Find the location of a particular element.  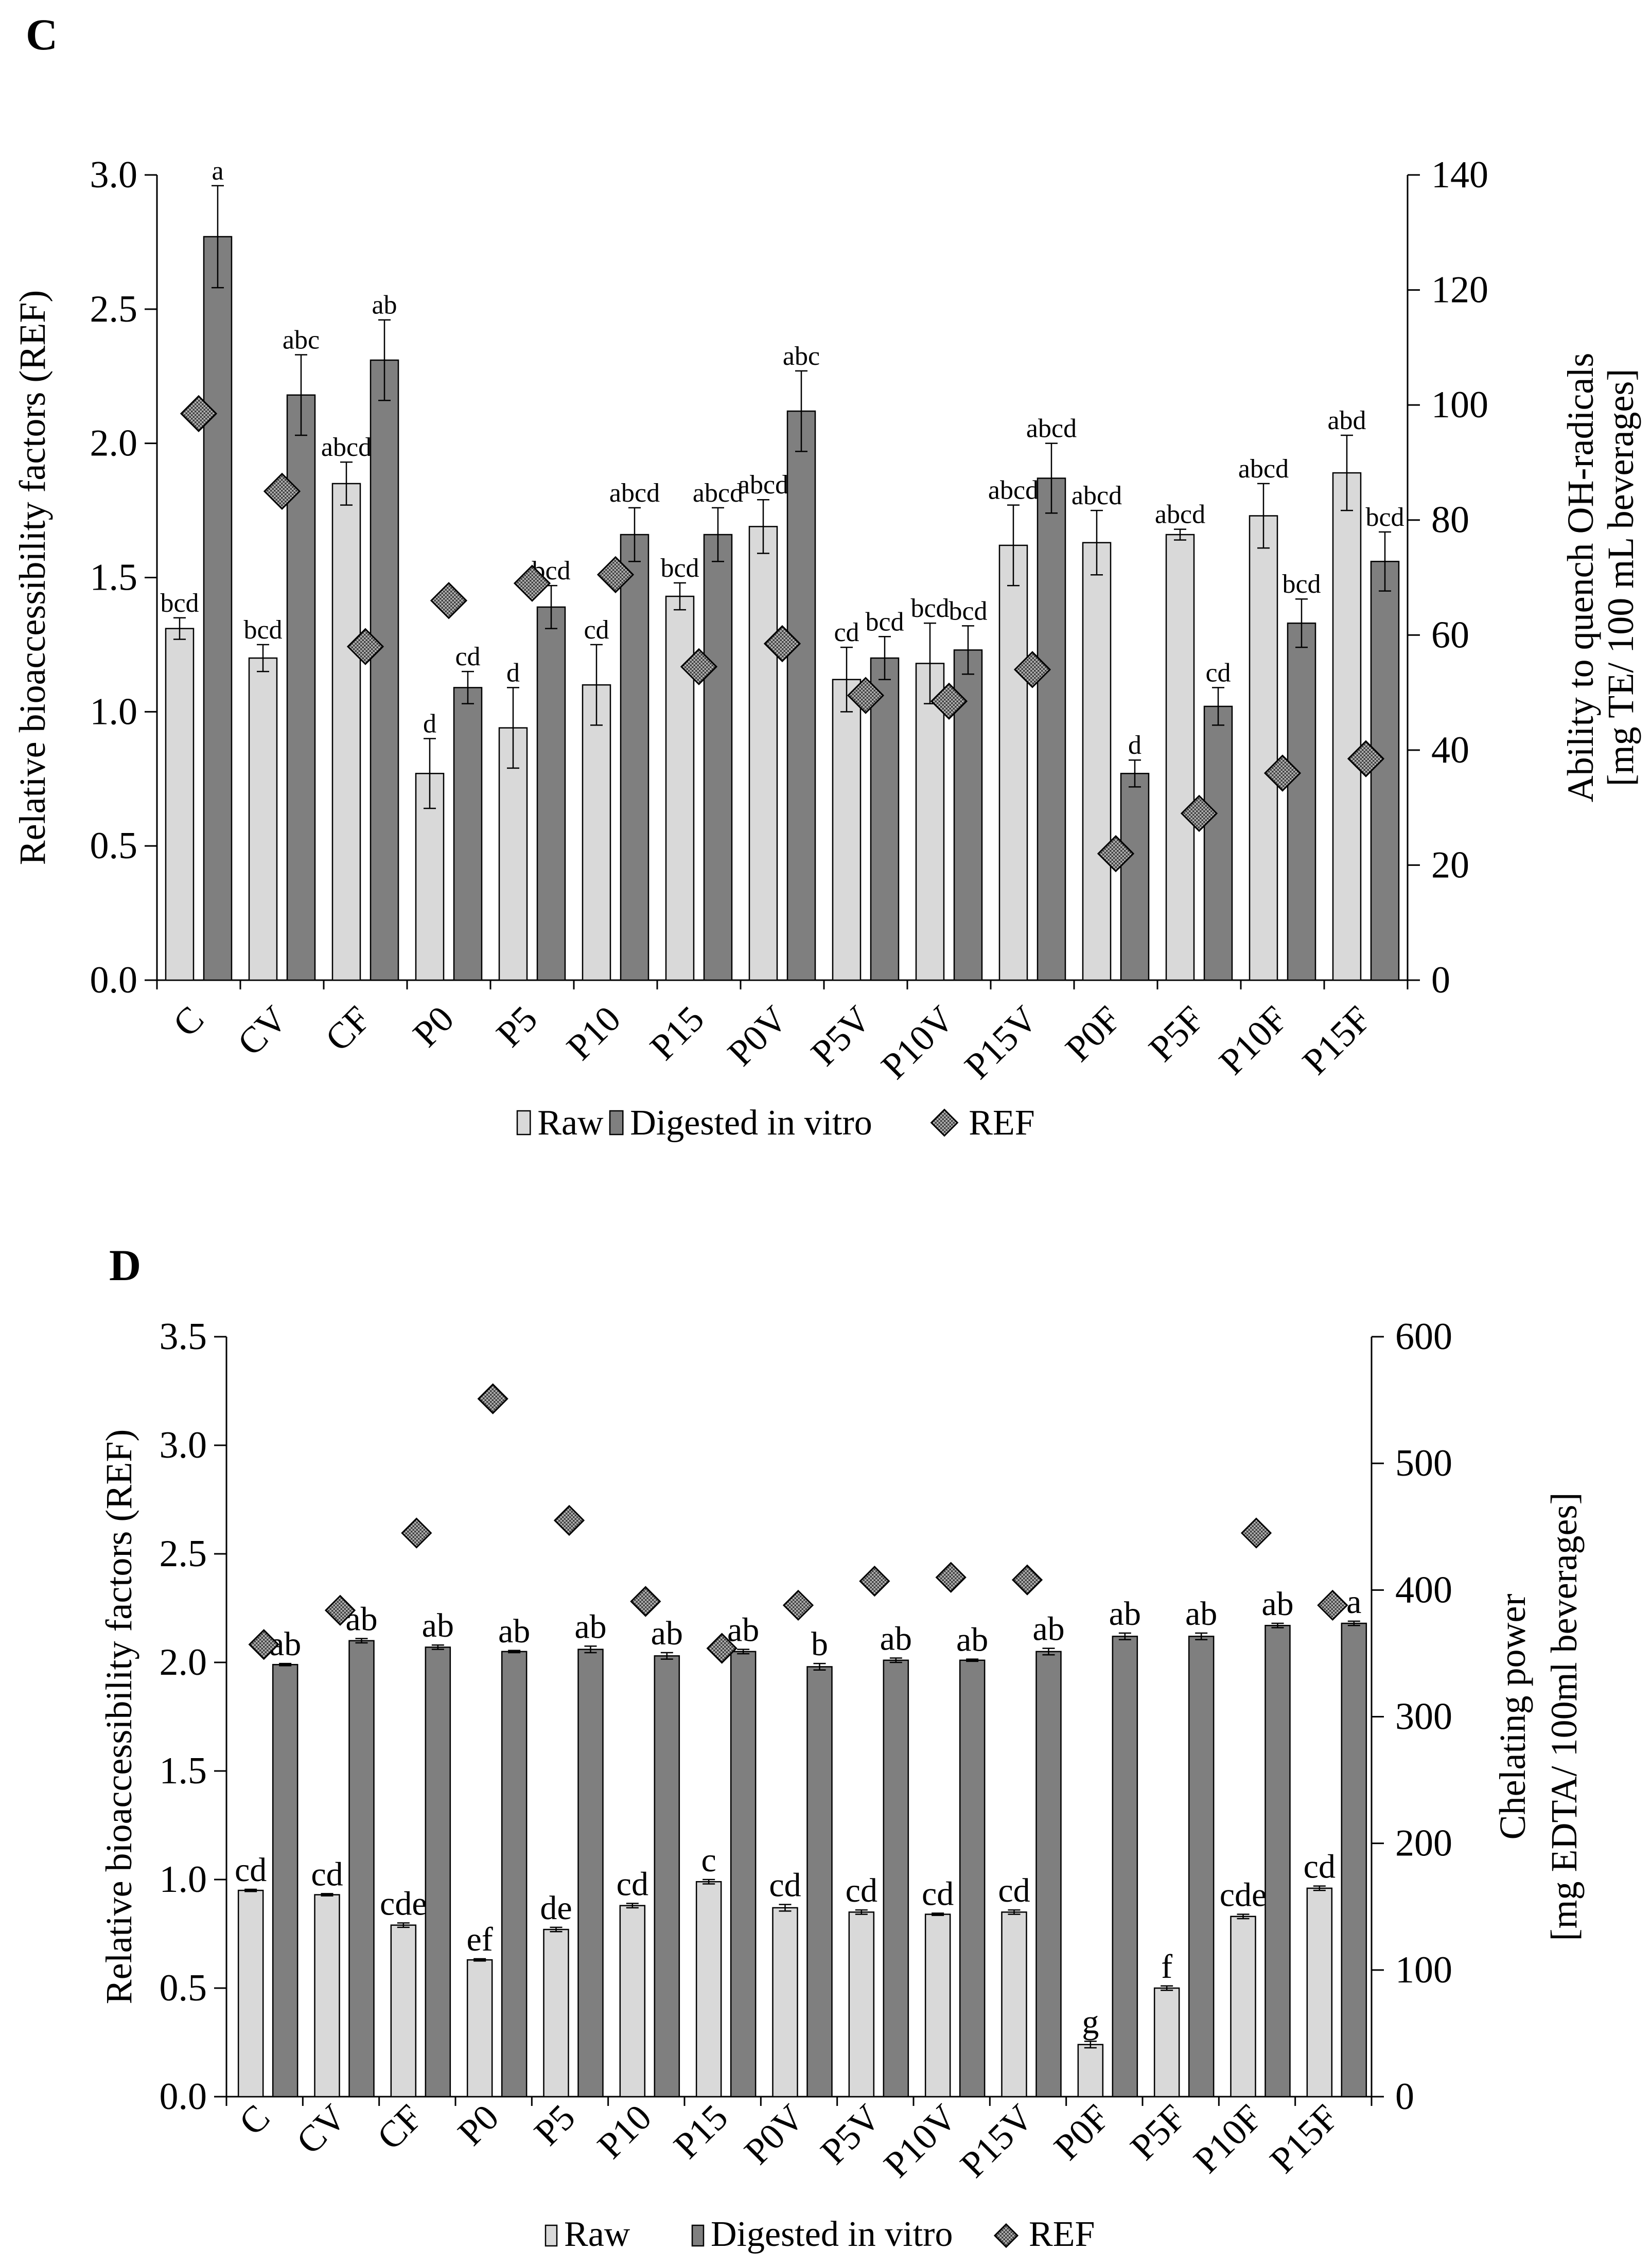

panel-c-left-tick-label: 1.0 is located at coordinates (114, 711).